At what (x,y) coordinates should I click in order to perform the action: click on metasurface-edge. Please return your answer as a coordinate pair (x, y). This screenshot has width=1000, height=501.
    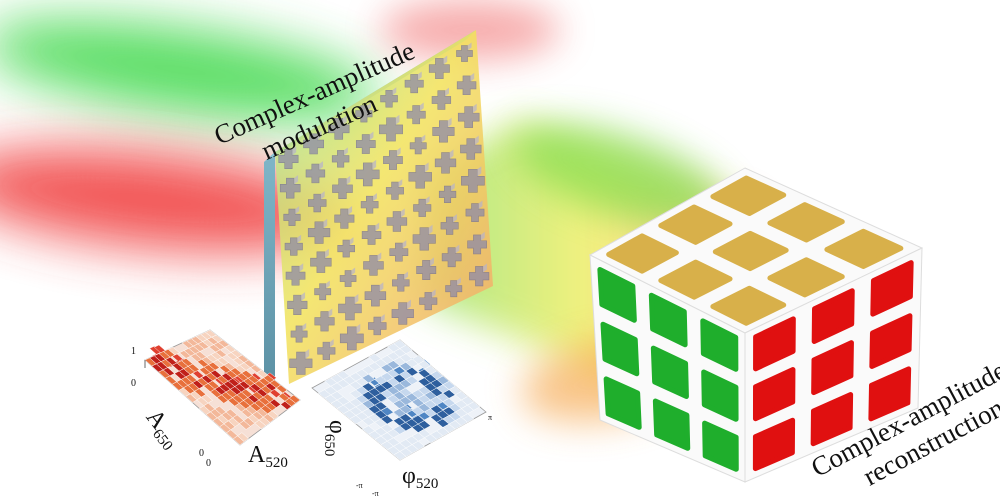
    Looking at the image, I should click on (269, 274).